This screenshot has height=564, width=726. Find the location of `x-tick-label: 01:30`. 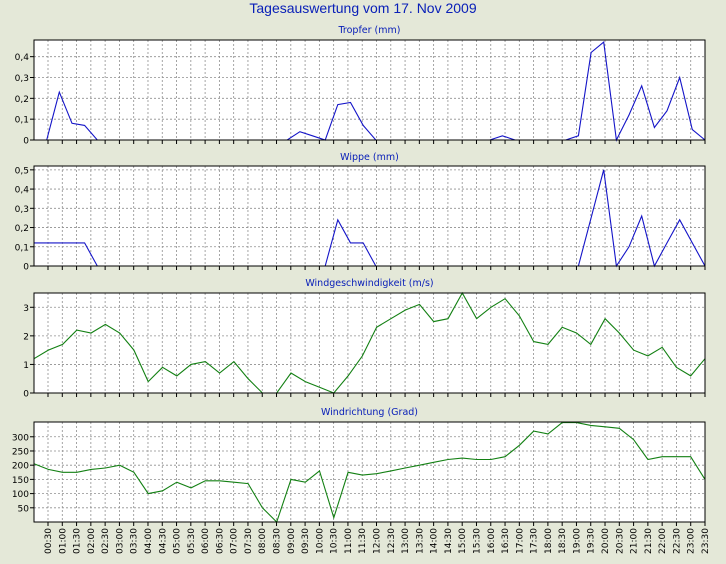

x-tick-label: 01:30 is located at coordinates (78, 541).